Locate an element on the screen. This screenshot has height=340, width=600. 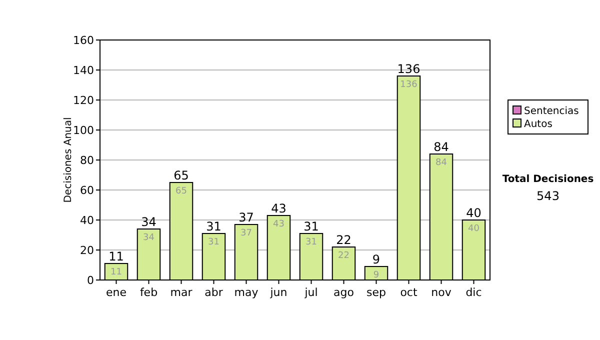
y-tick-label: 40 is located at coordinates (87, 220).